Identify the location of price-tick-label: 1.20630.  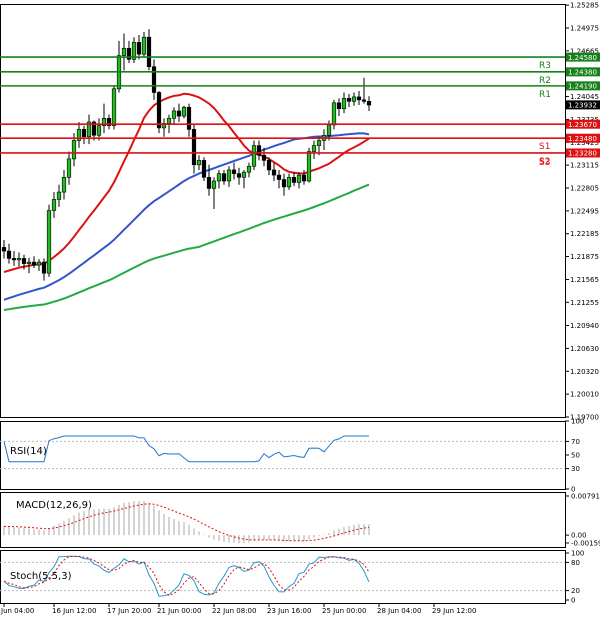
(584, 349).